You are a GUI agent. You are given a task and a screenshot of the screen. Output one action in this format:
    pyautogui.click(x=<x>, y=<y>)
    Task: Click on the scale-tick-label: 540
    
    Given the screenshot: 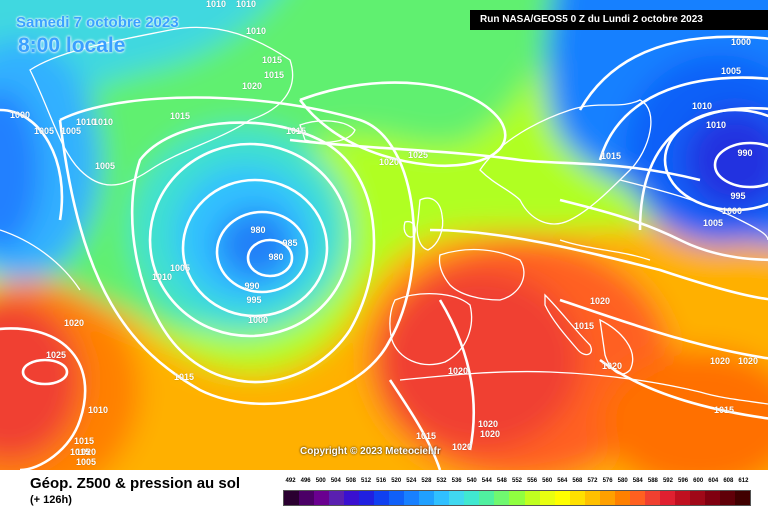 What is the action you would take?
    pyautogui.click(x=471, y=481)
    